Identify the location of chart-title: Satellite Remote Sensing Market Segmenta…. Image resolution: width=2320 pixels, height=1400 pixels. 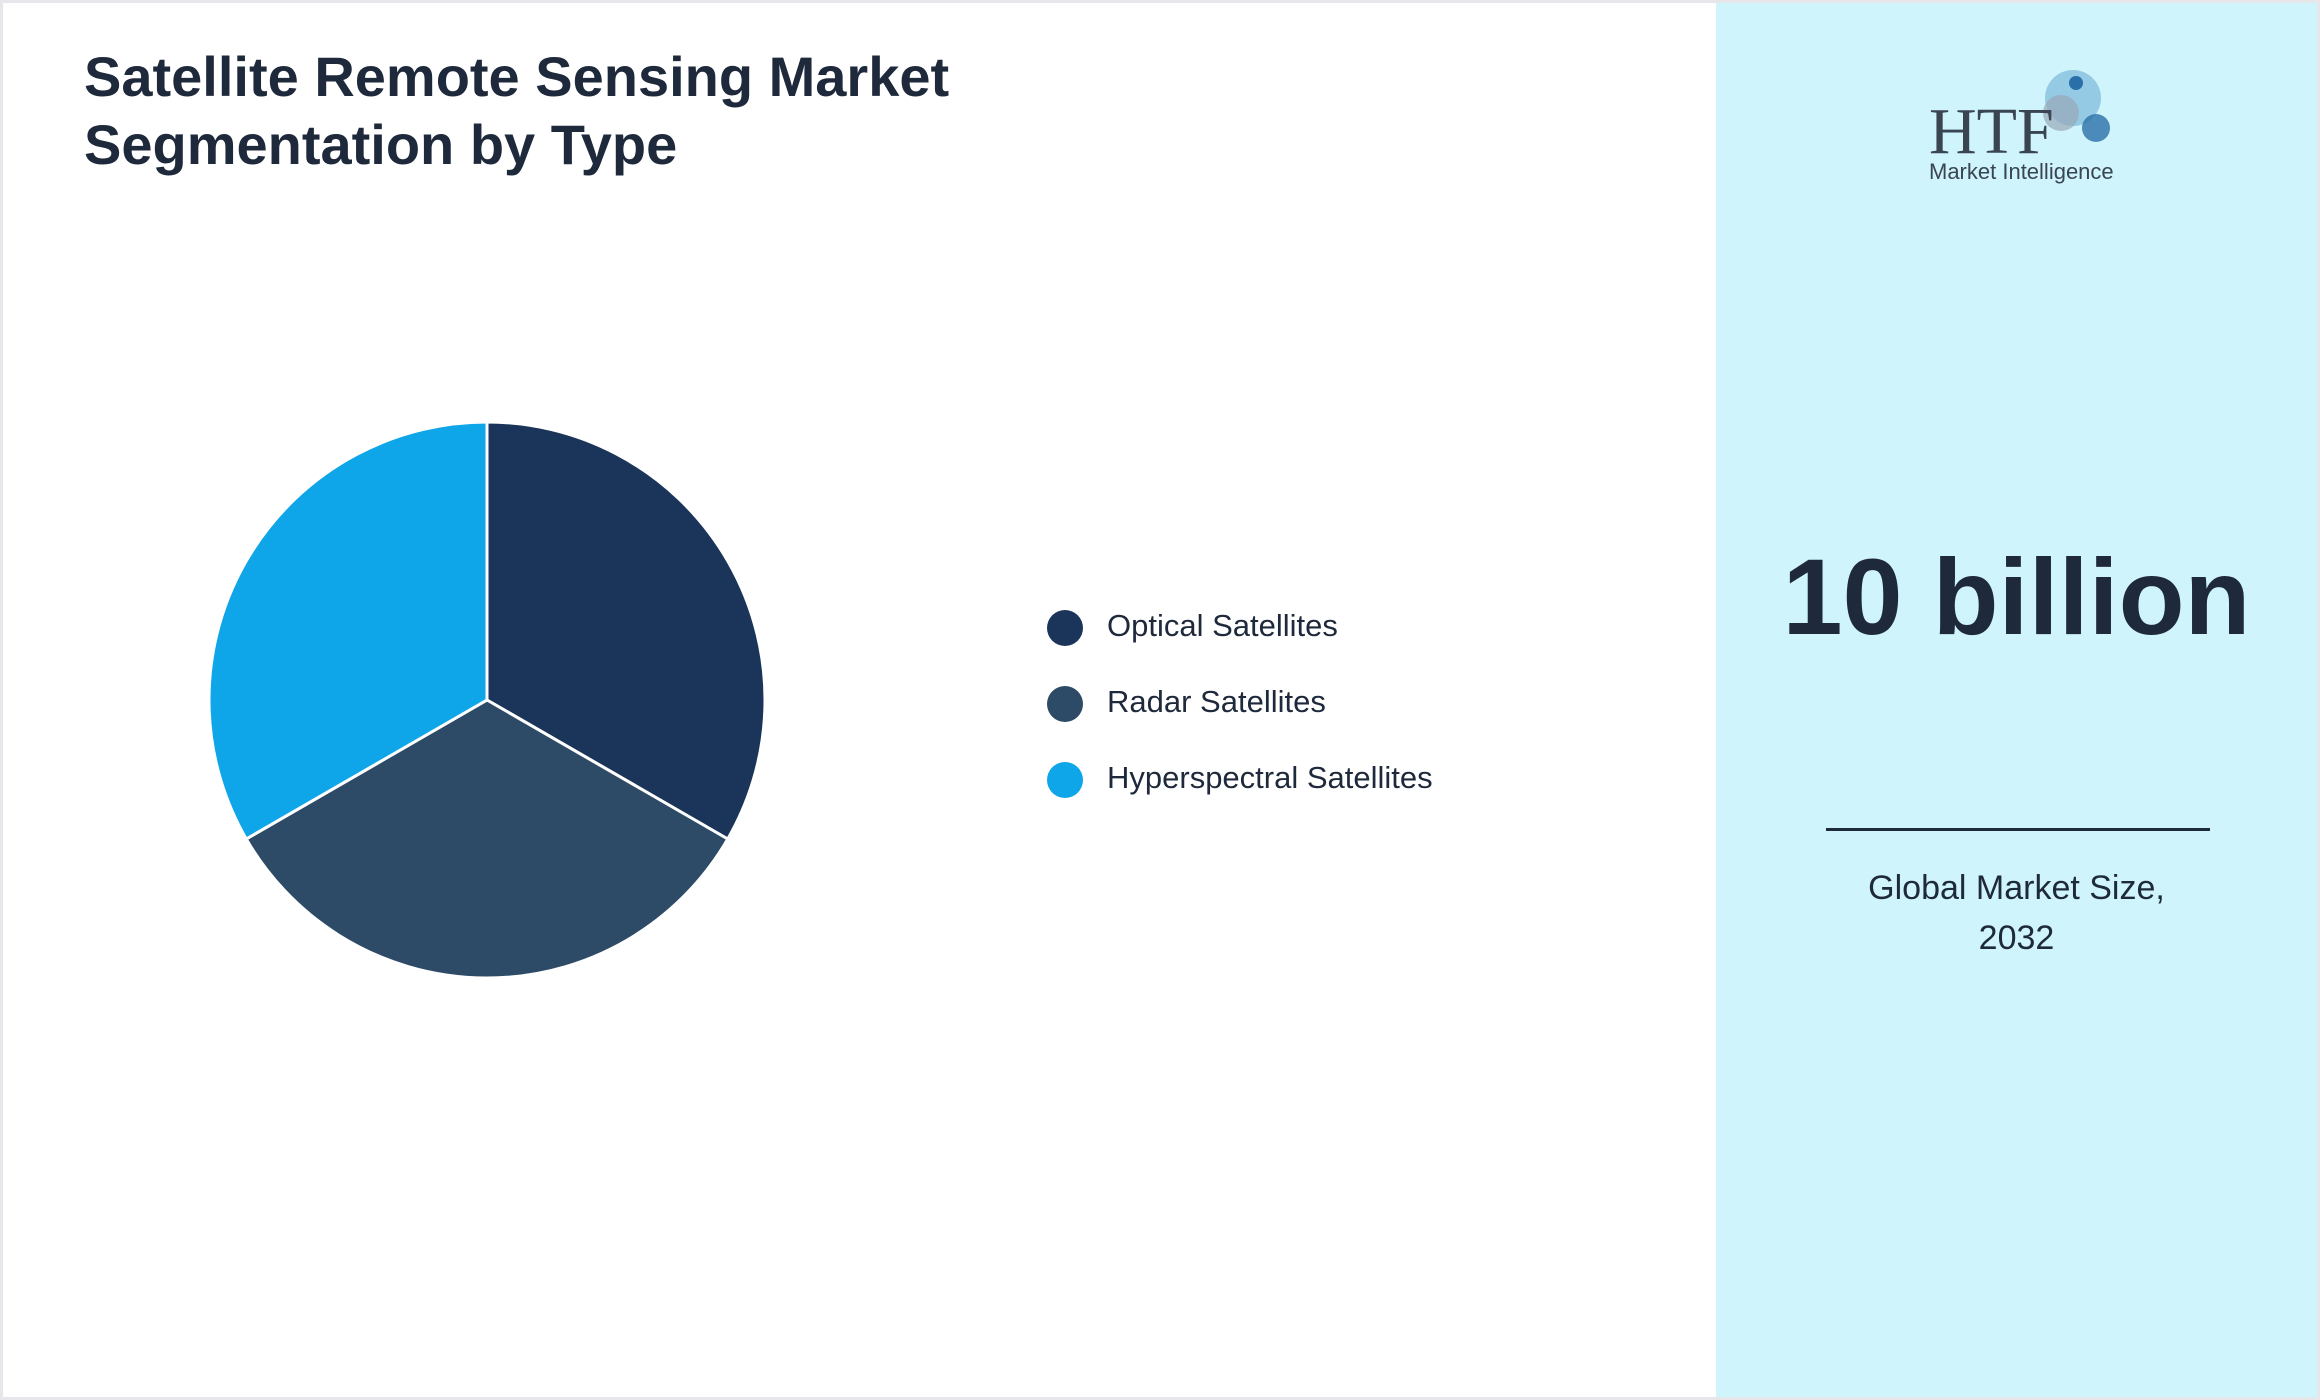
(517, 110).